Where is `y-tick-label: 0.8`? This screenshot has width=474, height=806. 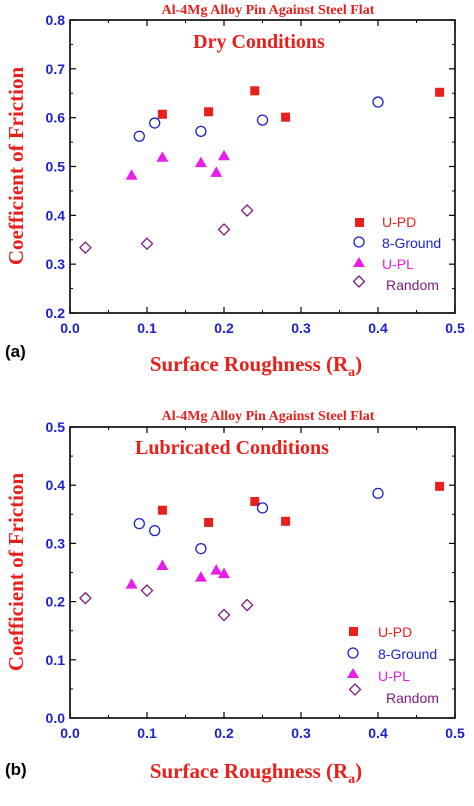
y-tick-label: 0.8 is located at coordinates (56, 20).